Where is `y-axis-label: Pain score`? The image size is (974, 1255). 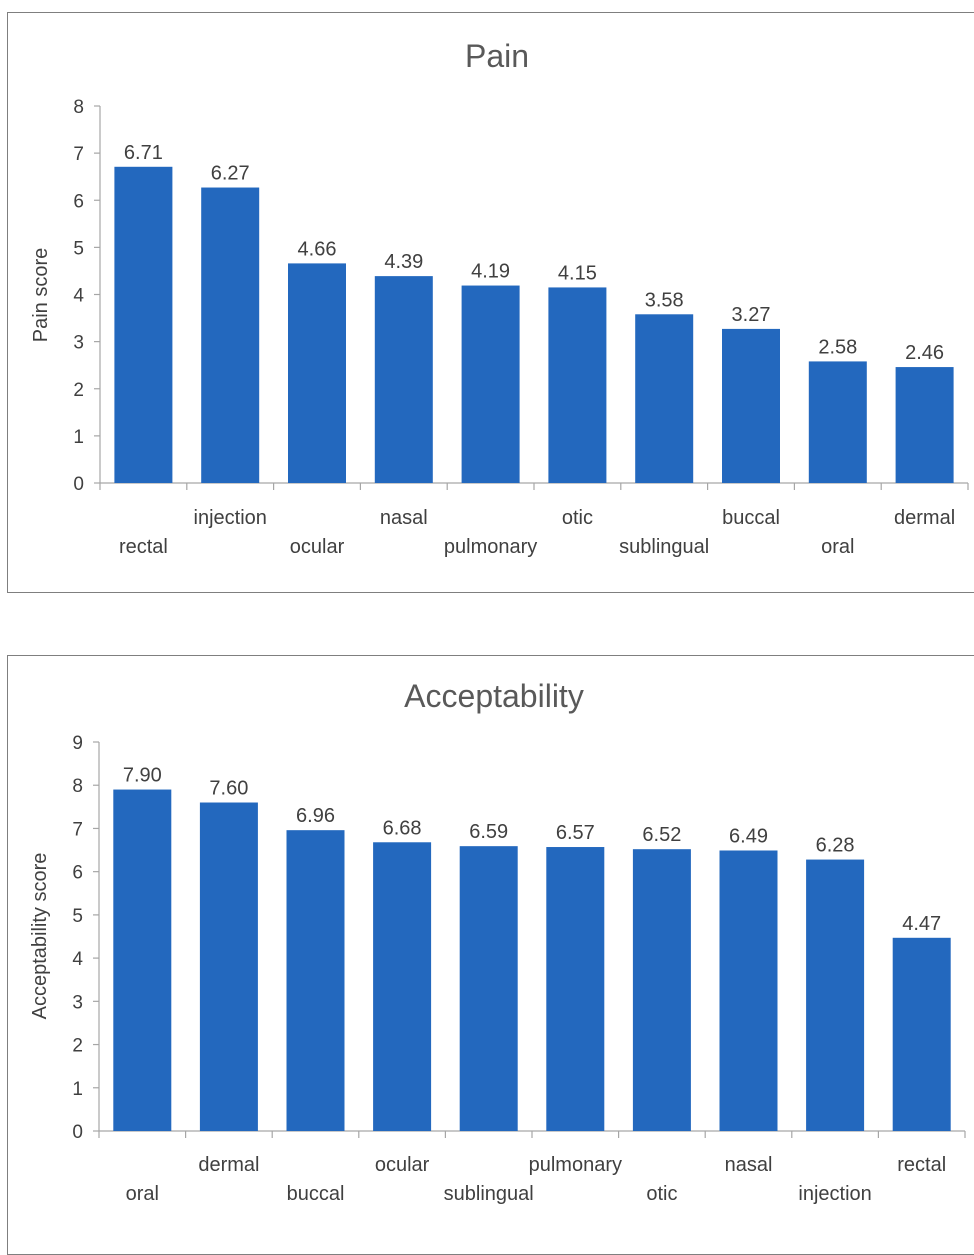
y-axis-label: Pain score is located at coordinates (41, 295).